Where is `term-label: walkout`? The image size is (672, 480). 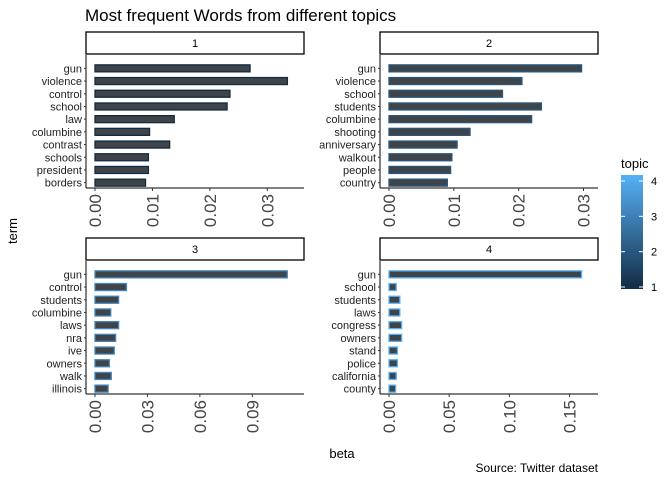
term-label: walkout is located at coordinates (357, 158).